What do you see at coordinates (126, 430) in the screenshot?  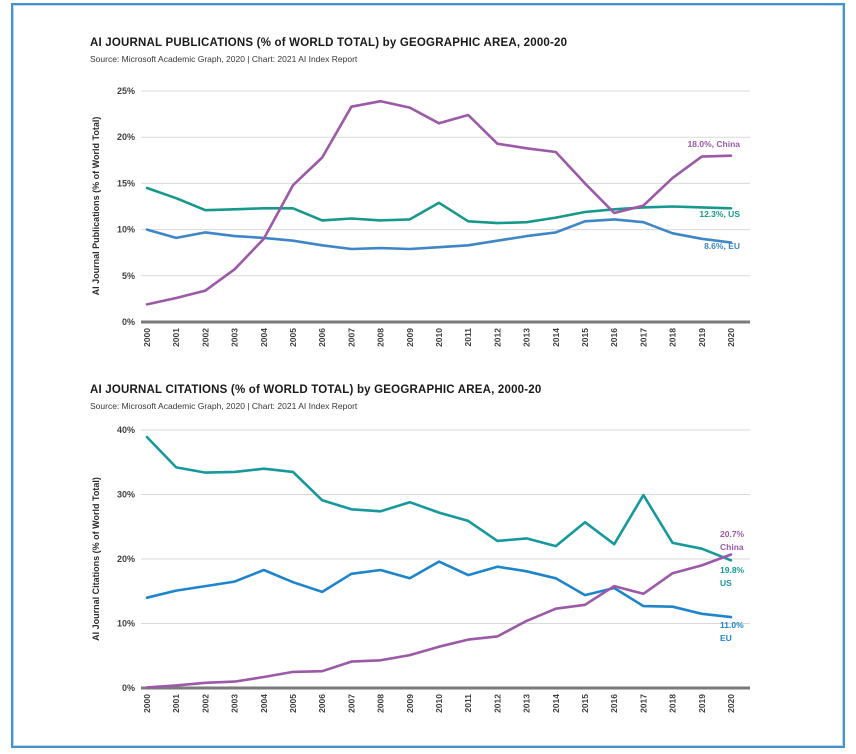 I see `y-tick-label: 40%` at bounding box center [126, 430].